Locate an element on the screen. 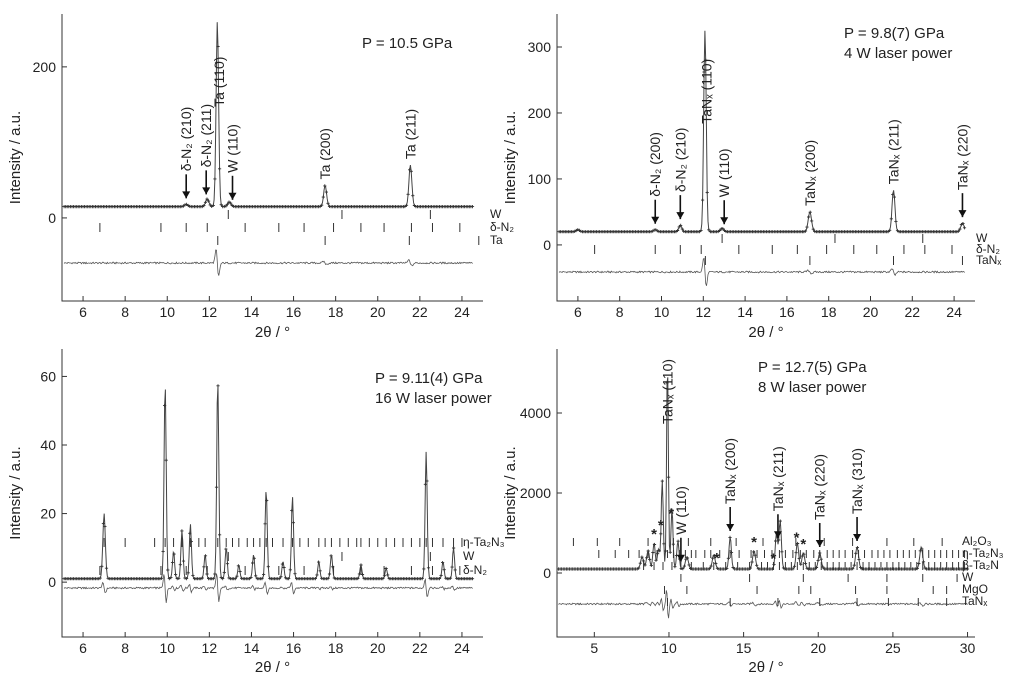 The width and height of the screenshot is (1024, 699). x-tick-label: 20 is located at coordinates (378, 312).